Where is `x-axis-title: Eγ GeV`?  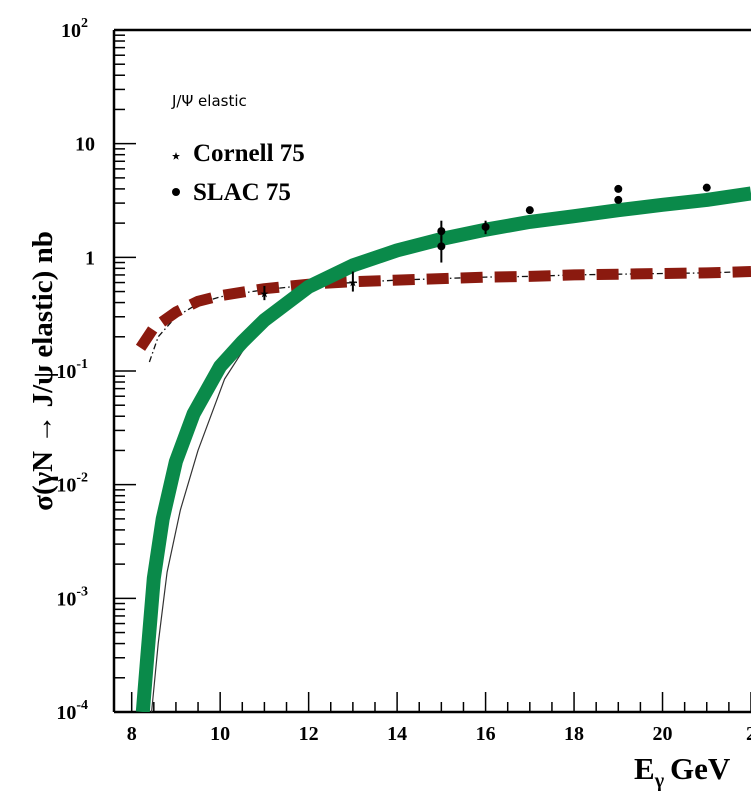 x-axis-title: Eγ GeV is located at coordinates (682, 771).